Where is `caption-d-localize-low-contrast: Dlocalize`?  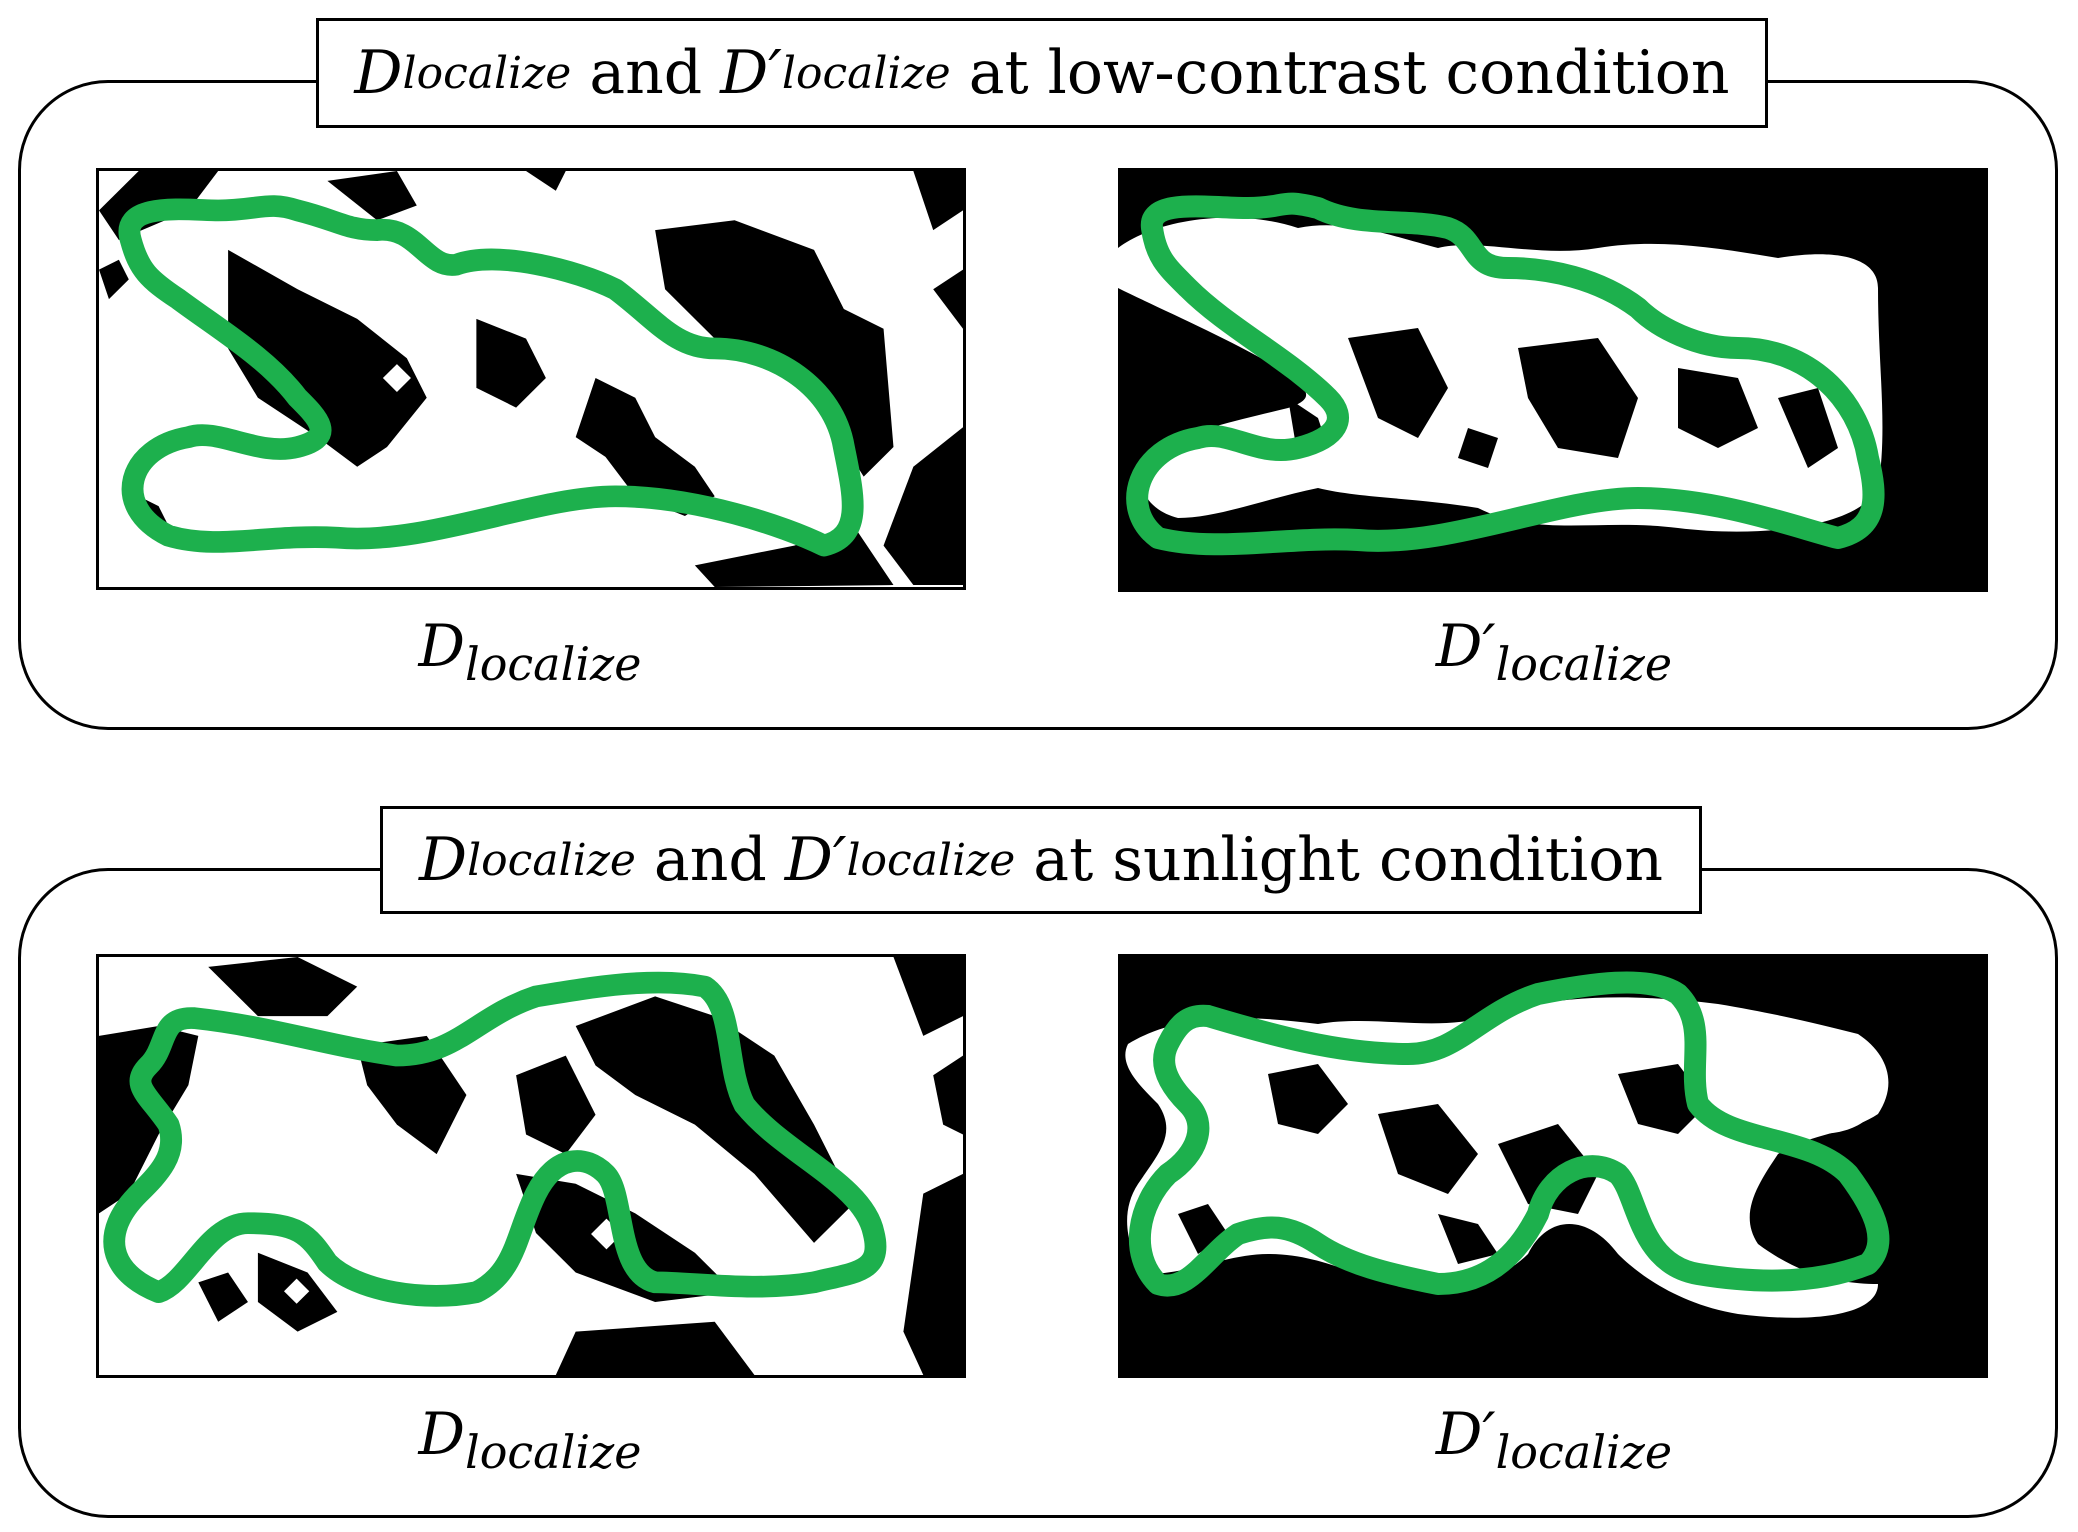
caption-d-localize-low-contrast: Dlocalize is located at coordinates (530, 651).